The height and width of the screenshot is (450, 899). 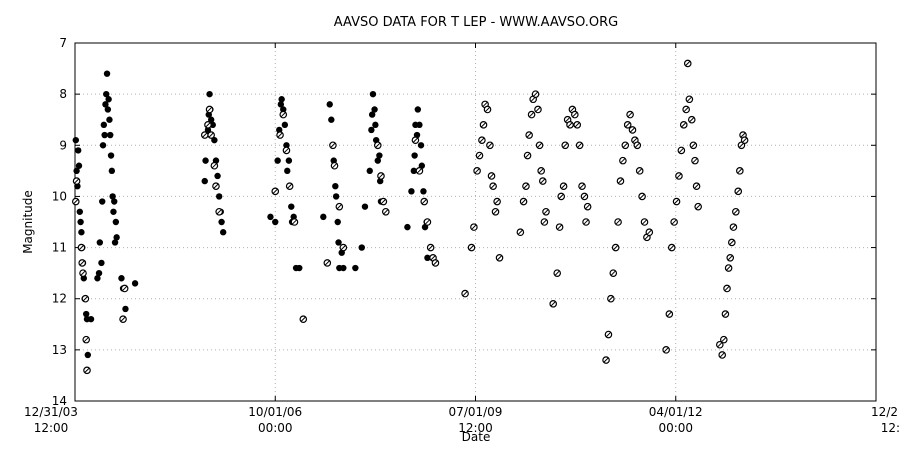 I want to click on x-tick-date-label: 12/31/03, so click(x=51, y=412).